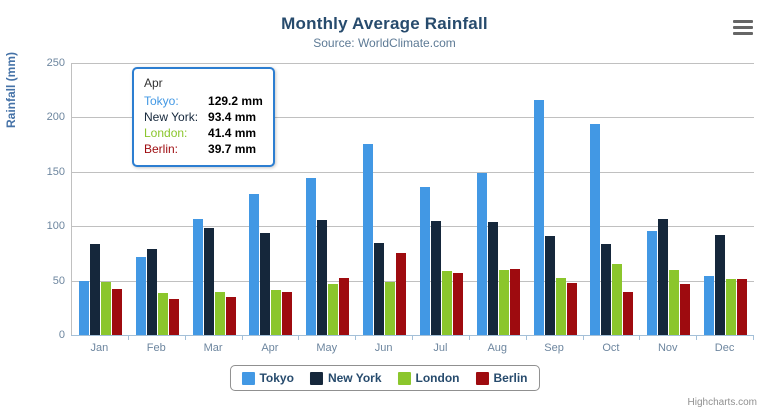 The width and height of the screenshot is (769, 416). I want to click on x-axis-label-sep: Sep, so click(554, 348).